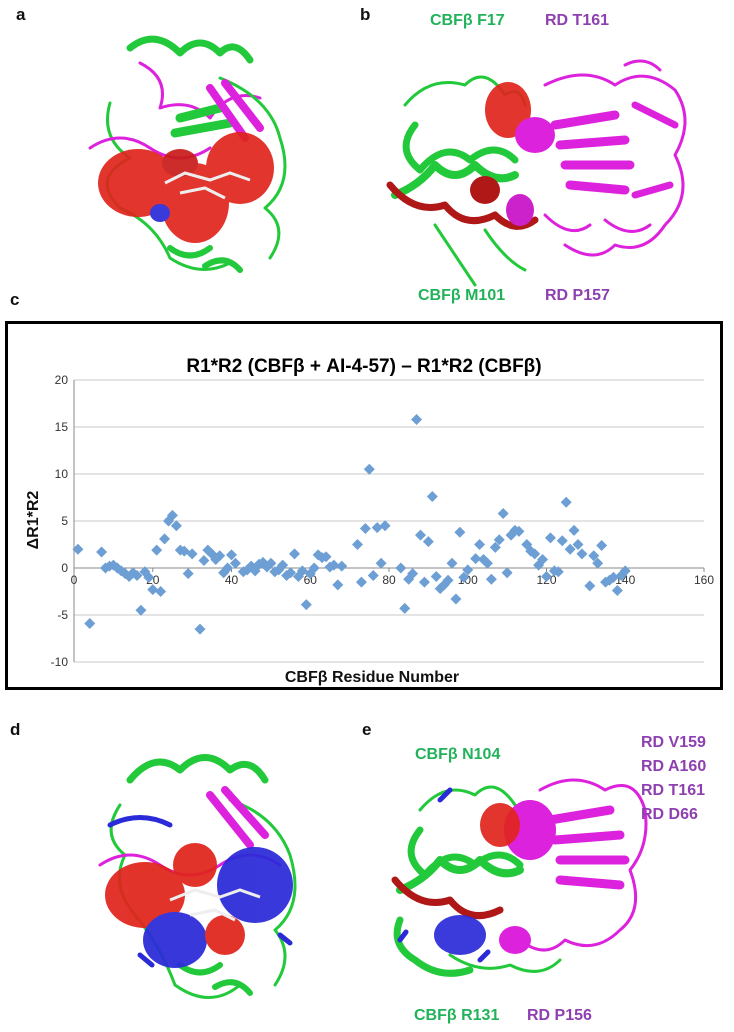 This screenshot has height=1032, width=734. I want to click on x-tick-label: 0, so click(74, 580).